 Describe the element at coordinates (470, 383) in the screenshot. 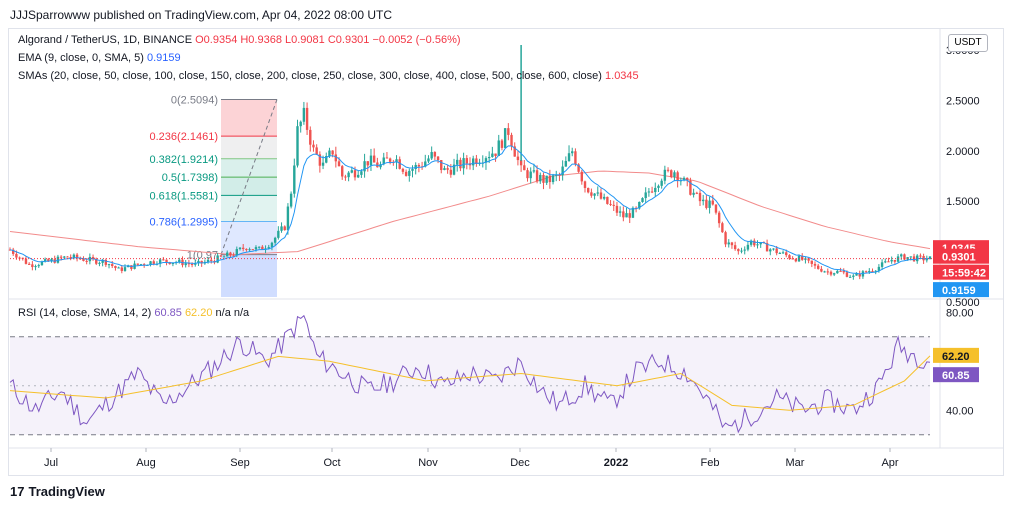

I see `rsi-sma-line` at that location.